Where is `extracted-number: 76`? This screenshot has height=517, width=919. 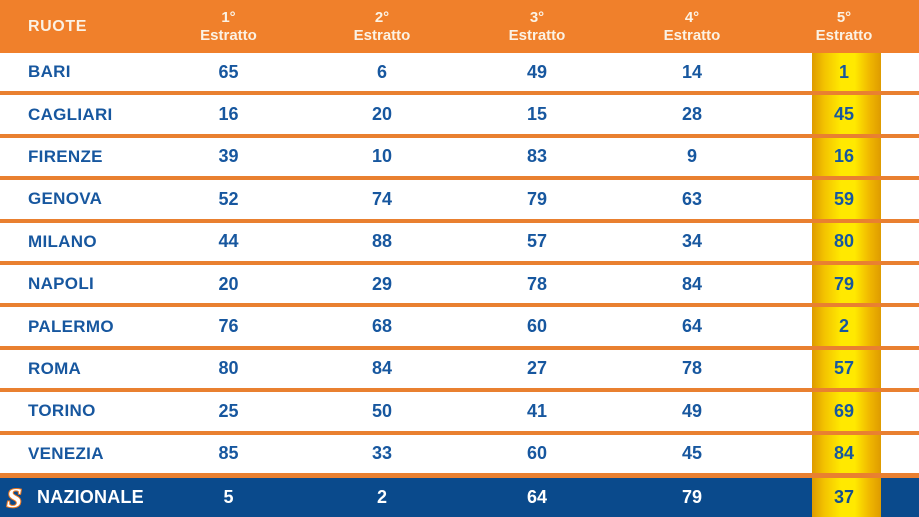 extracted-number: 76 is located at coordinates (228, 326).